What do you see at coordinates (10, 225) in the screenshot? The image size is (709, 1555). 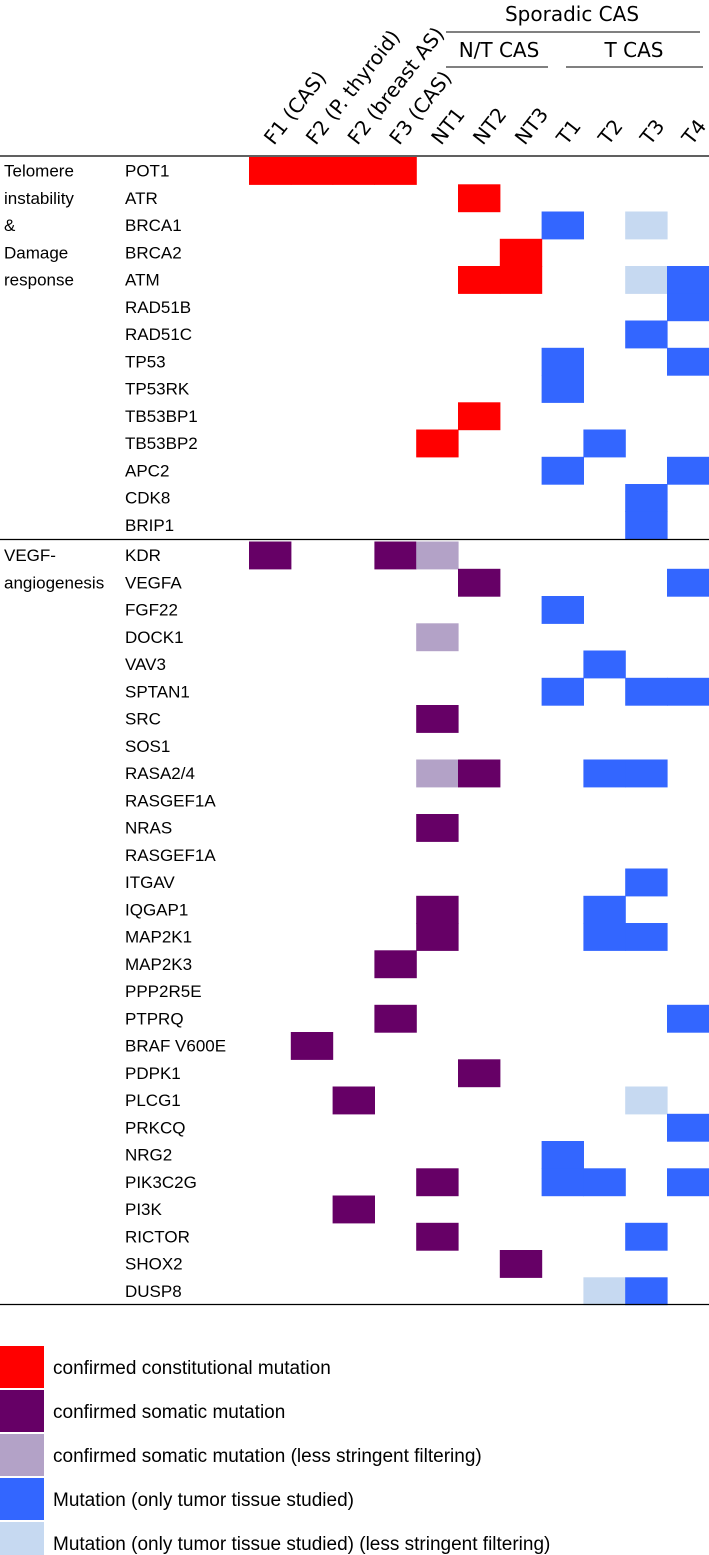 I see `section-label: &` at bounding box center [10, 225].